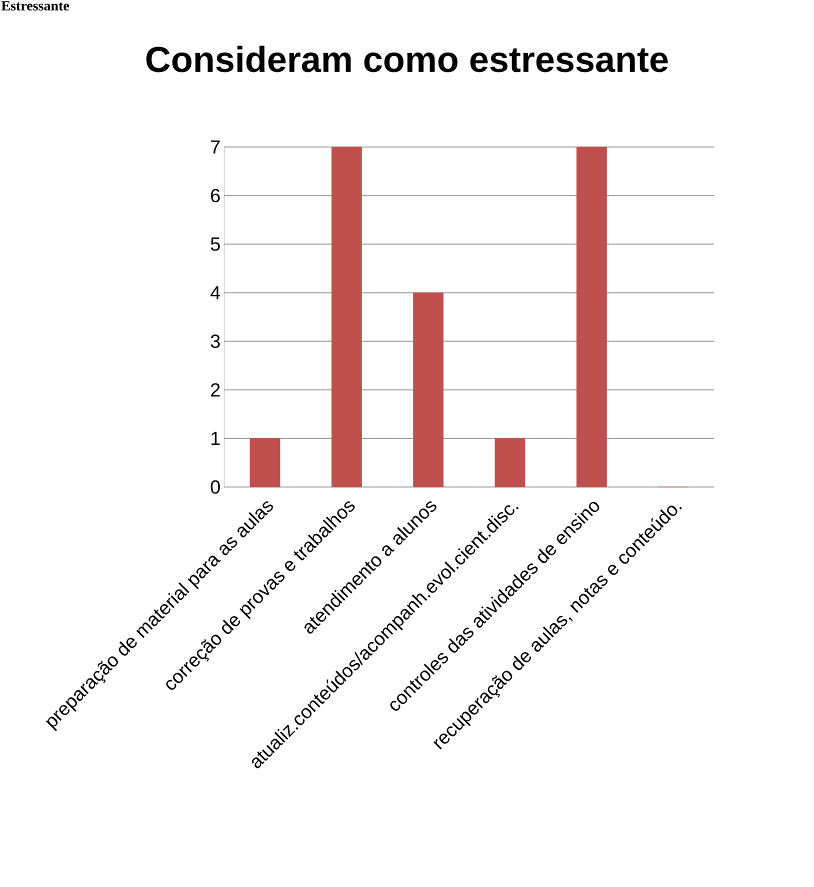 The height and width of the screenshot is (887, 814). Describe the element at coordinates (215, 195) in the screenshot. I see `y-tick-label: 6` at that location.